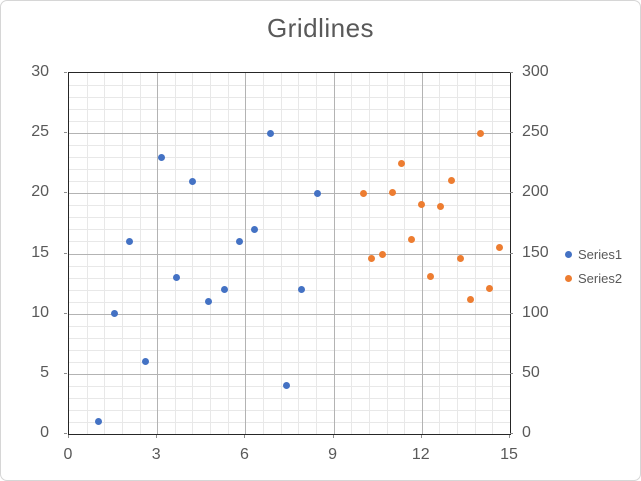 The height and width of the screenshot is (481, 641). What do you see at coordinates (420, 454) in the screenshot?
I see `x-tick-label: 12` at bounding box center [420, 454].